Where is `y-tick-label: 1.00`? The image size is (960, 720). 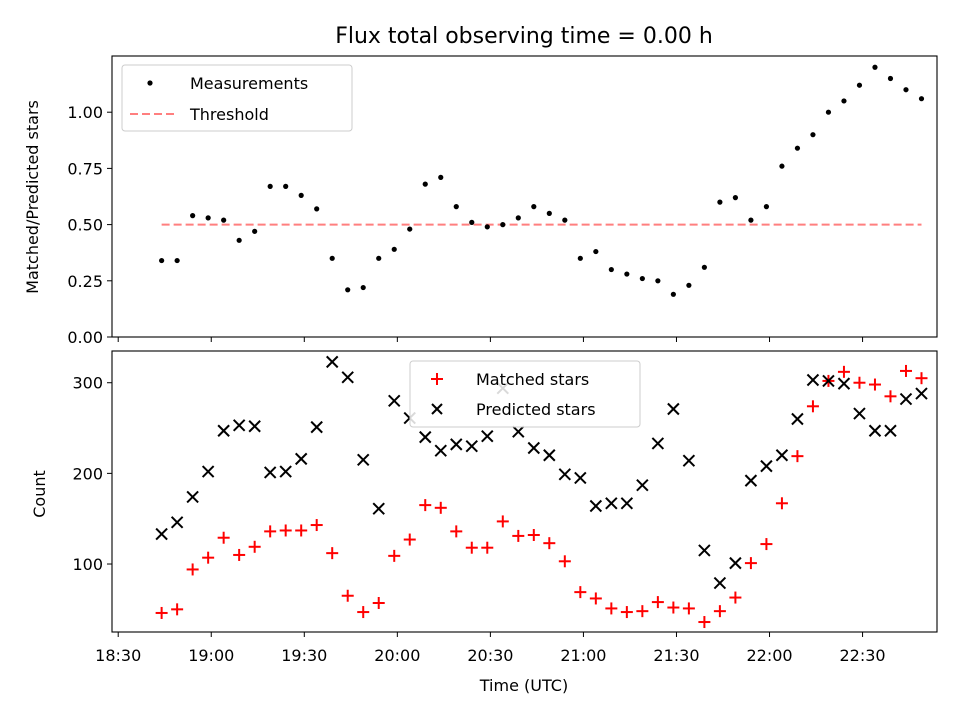 y-tick-label: 1.00 is located at coordinates (85, 112).